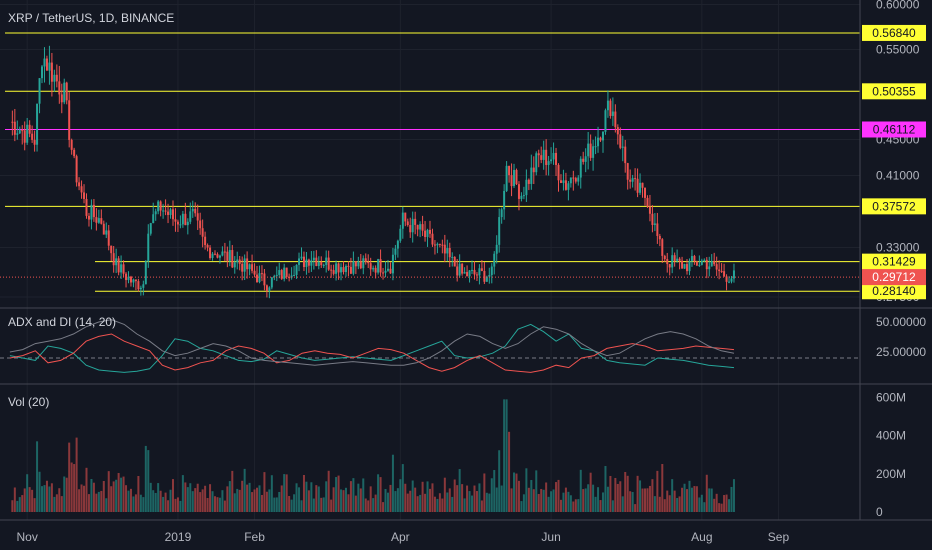 Image resolution: width=932 pixels, height=550 pixels. I want to click on price-level-badge, so click(894, 32).